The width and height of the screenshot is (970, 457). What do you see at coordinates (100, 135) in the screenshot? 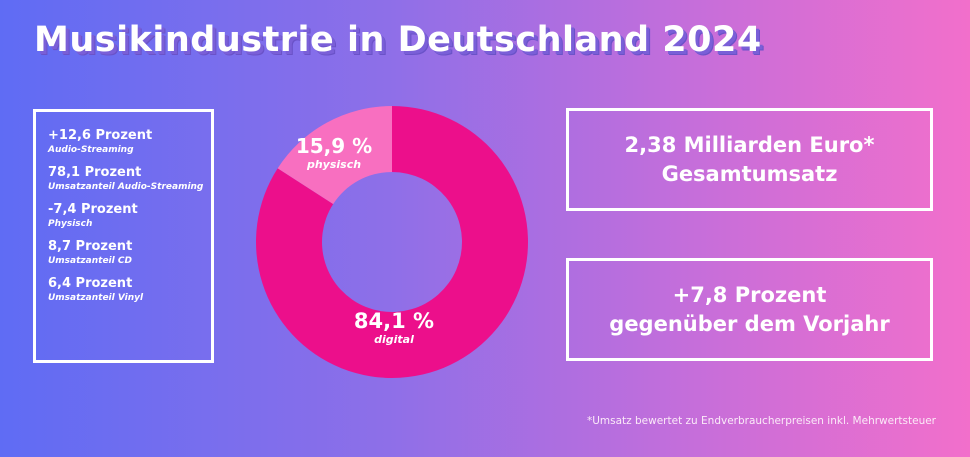
I see `stat-value: +12,6 Prozent` at bounding box center [100, 135].